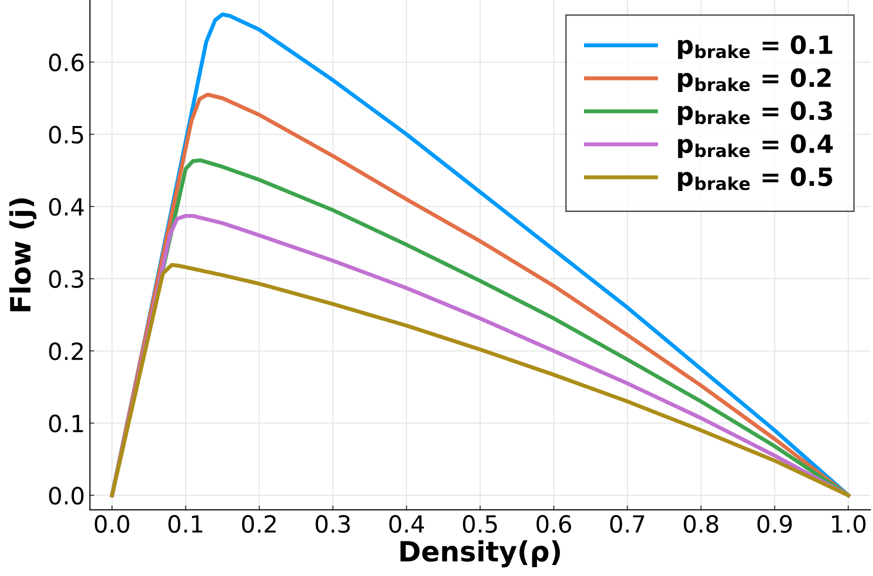 Image resolution: width=873 pixels, height=576 pixels. Describe the element at coordinates (755, 146) in the screenshot. I see `legend-label: p$_{brake}$ = 0.4` at that location.